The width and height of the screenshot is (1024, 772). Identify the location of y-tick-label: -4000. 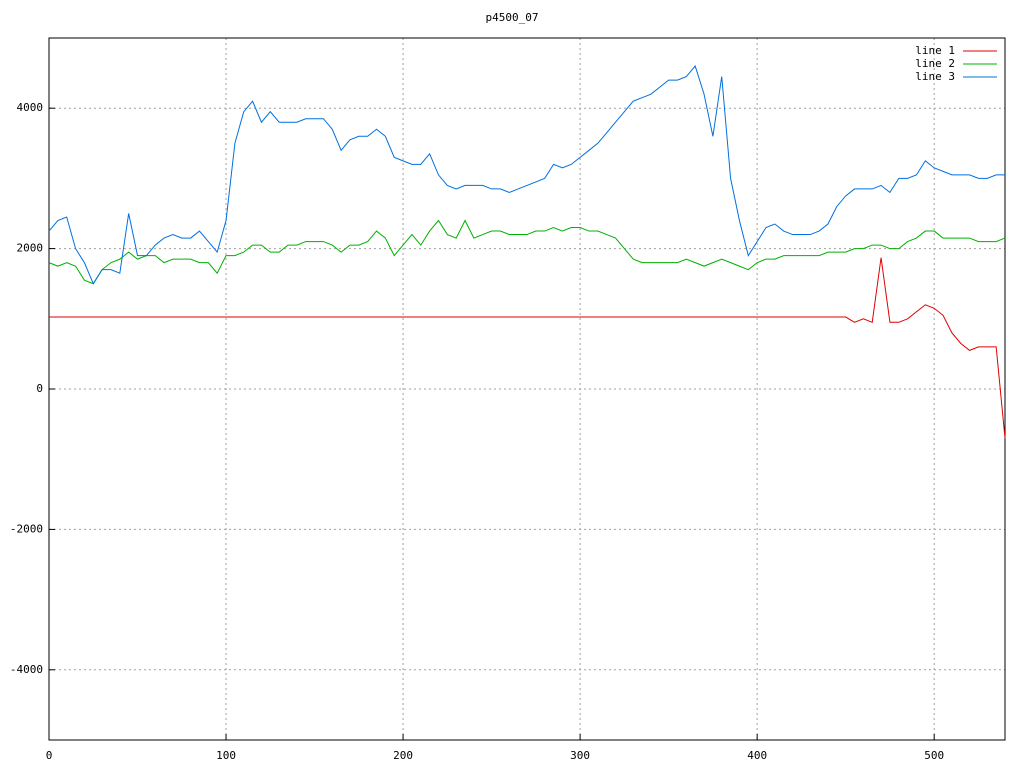
(26, 669).